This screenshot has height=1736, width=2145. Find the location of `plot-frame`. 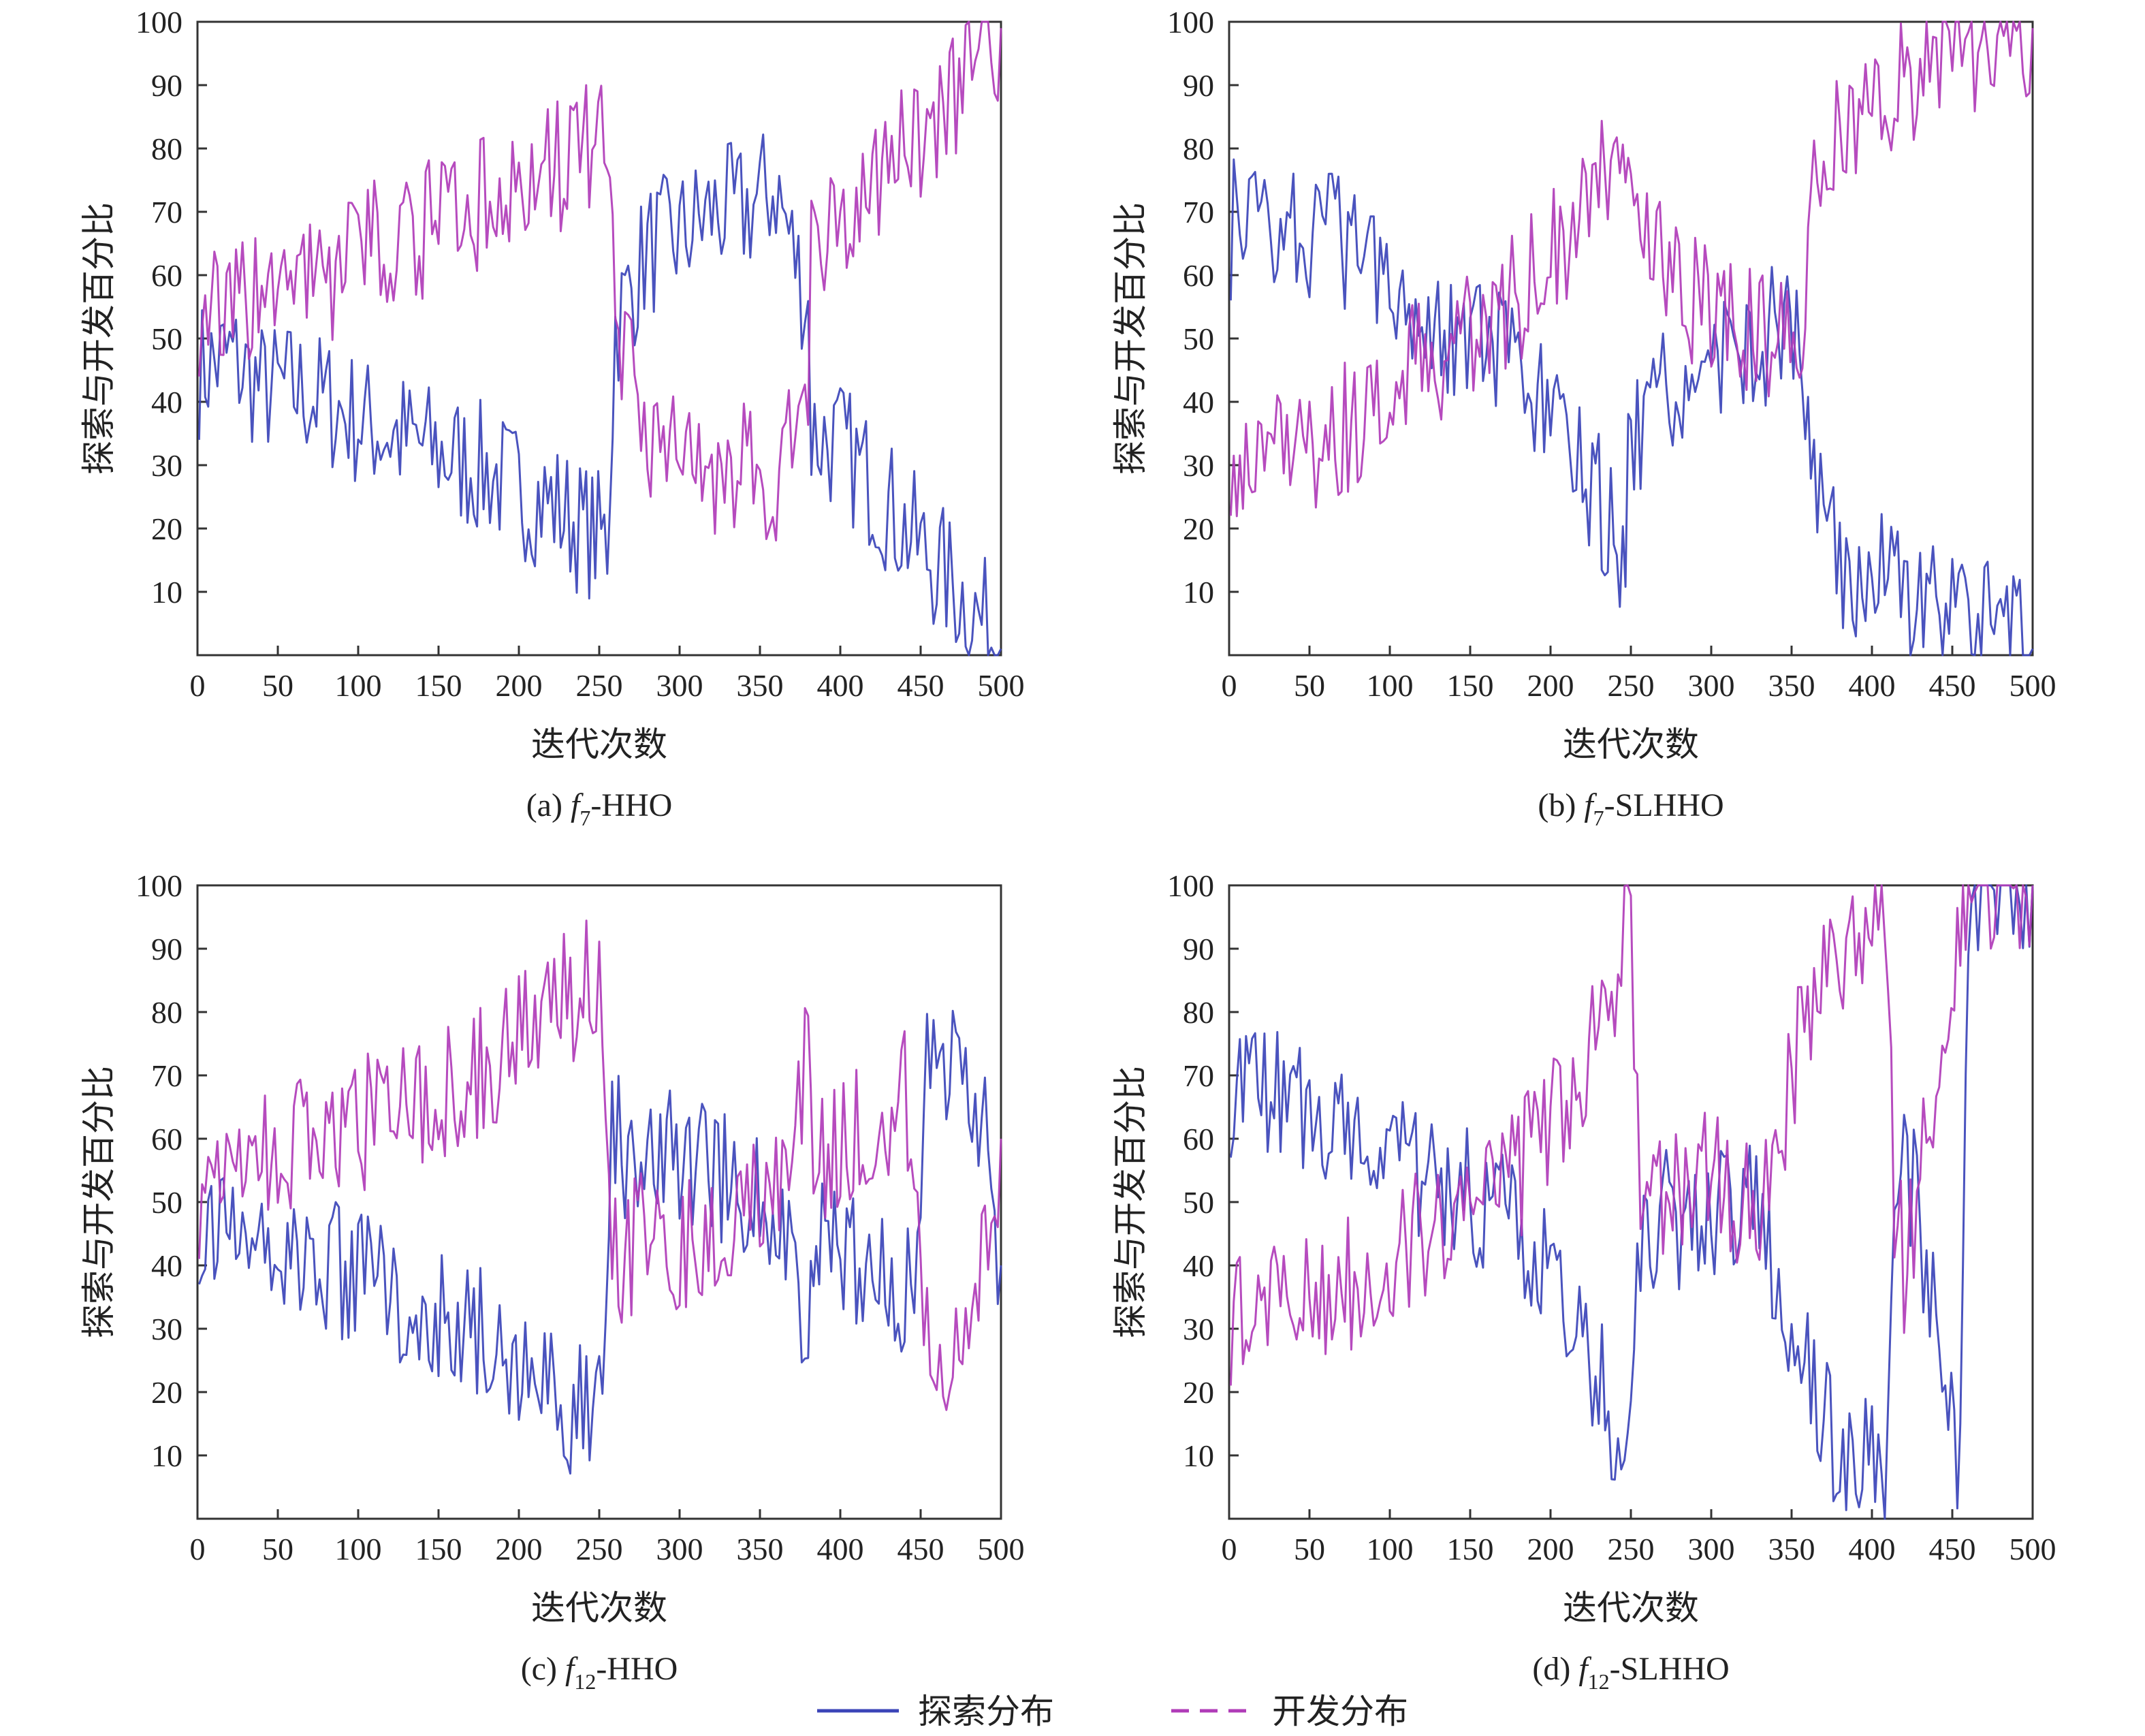

plot-frame is located at coordinates (599, 1202).